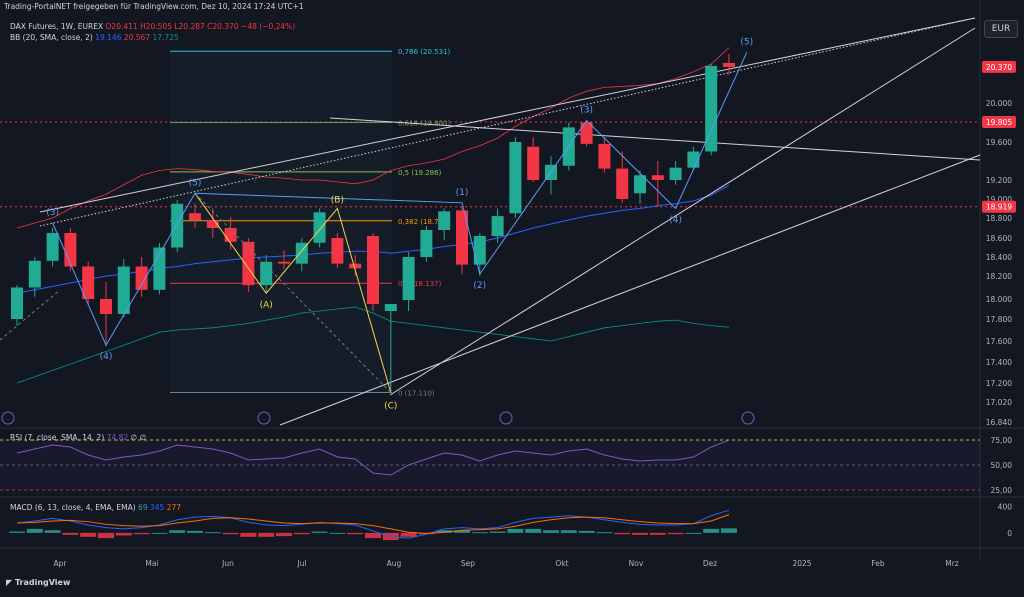 The height and width of the screenshot is (597, 1024). I want to click on time-tick: Nov, so click(636, 563).